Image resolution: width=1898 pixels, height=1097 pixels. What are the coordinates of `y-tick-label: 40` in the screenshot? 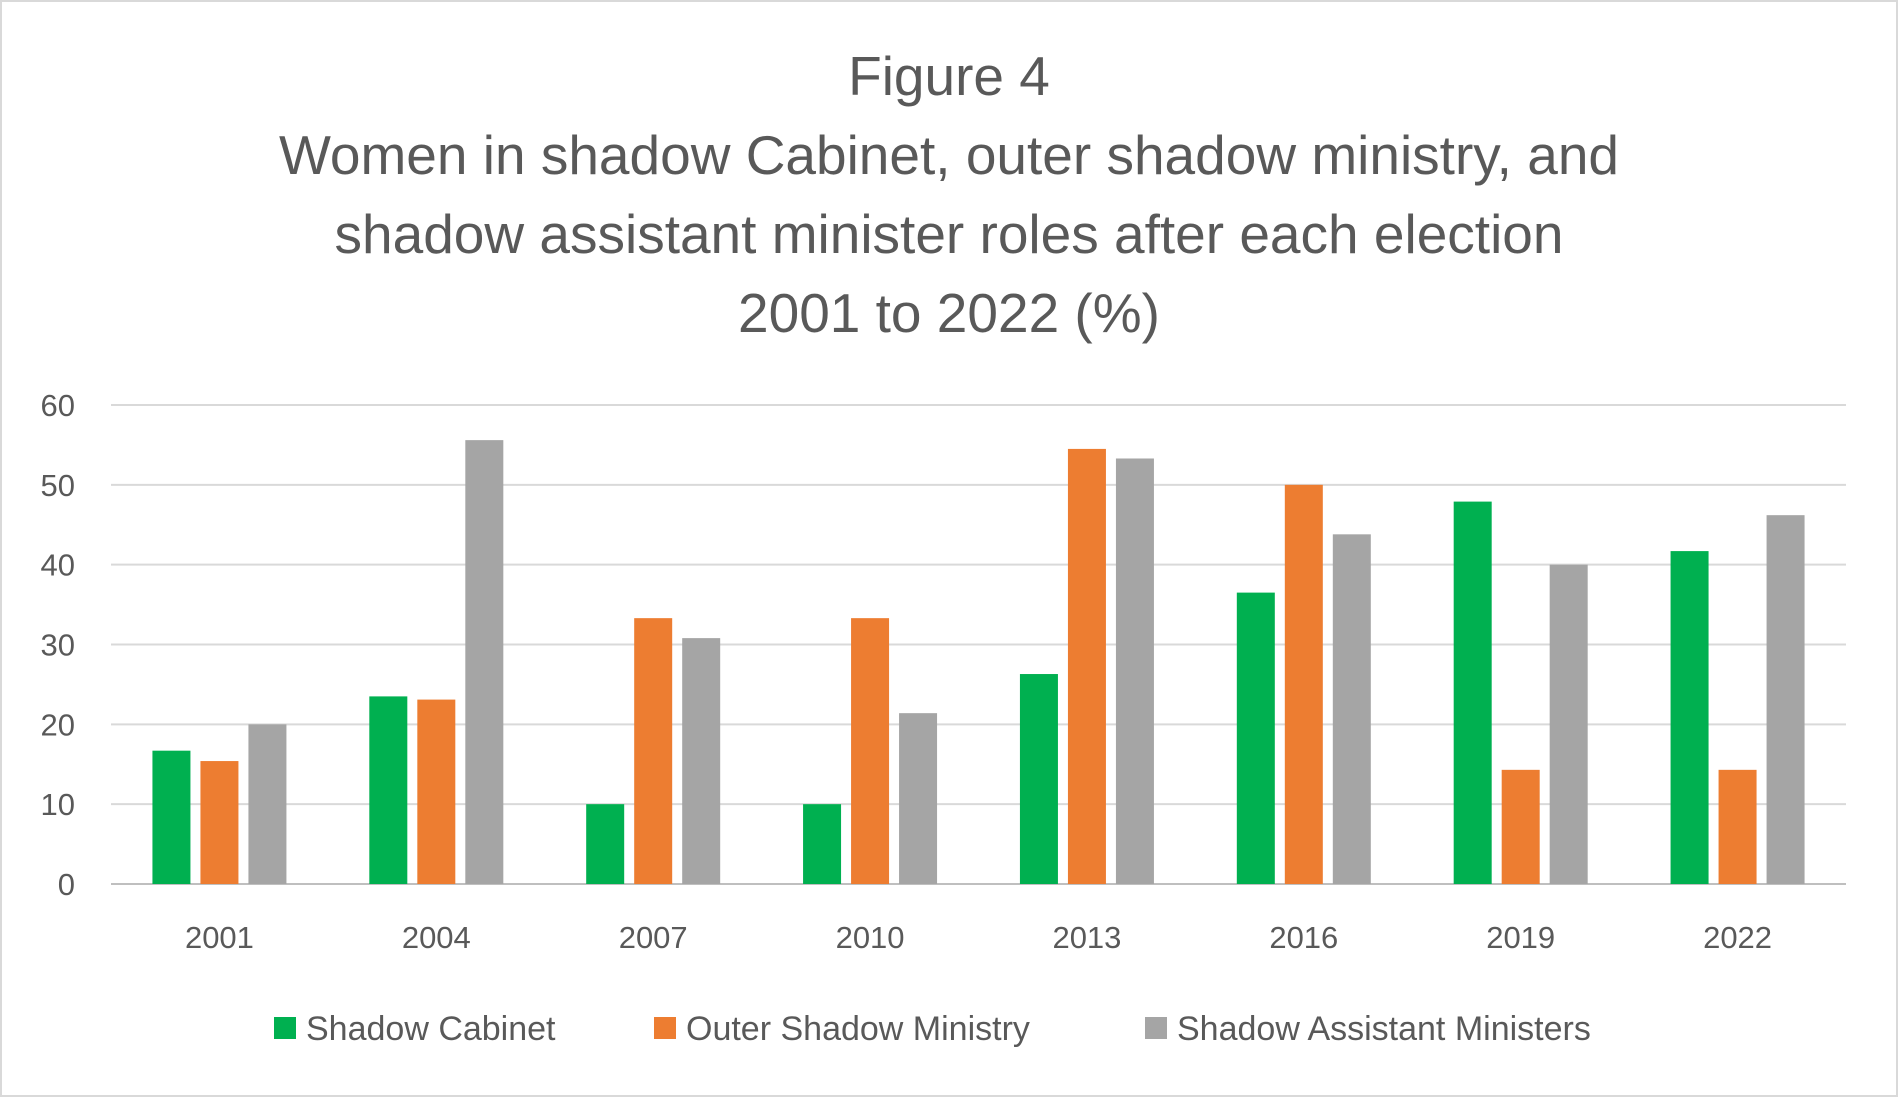 It's located at (58, 565).